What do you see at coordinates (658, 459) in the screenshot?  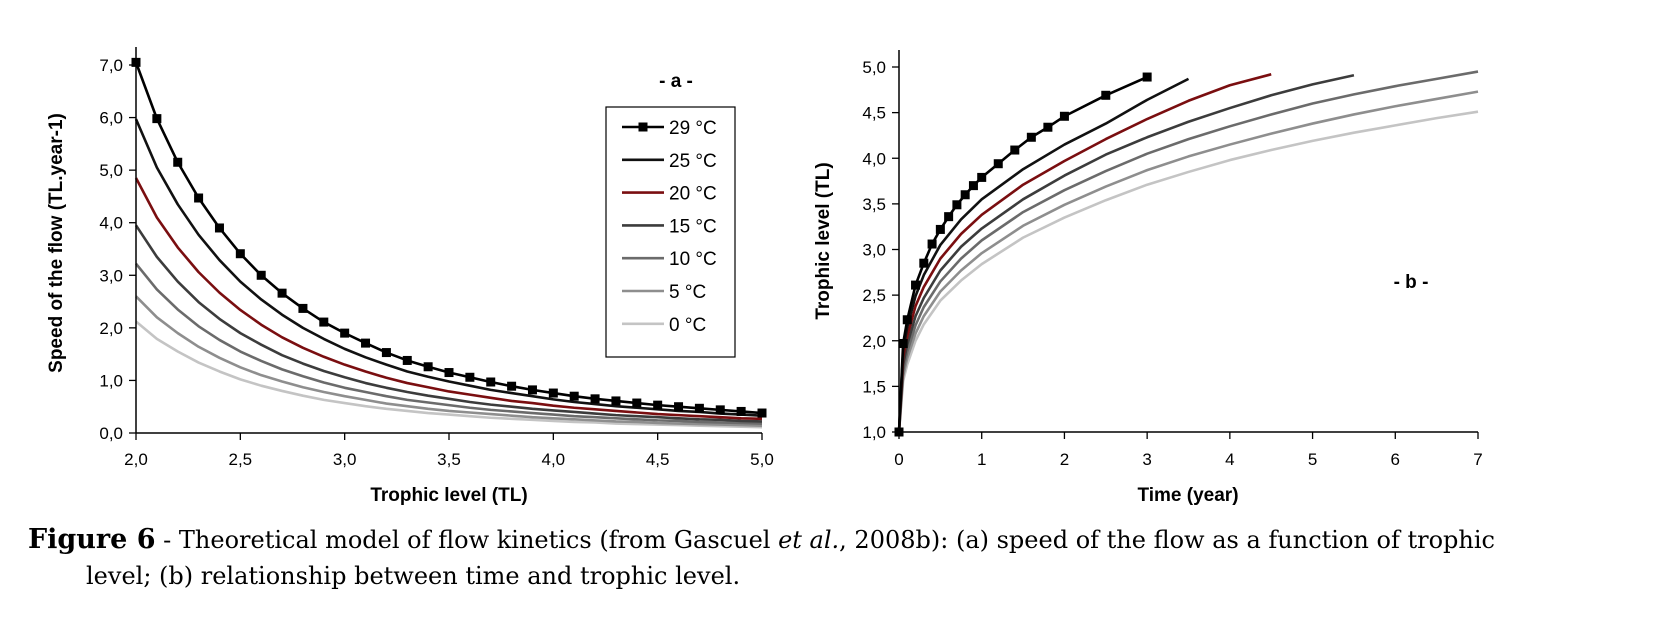 I see `panel-a-x-tick-label: 4,5` at bounding box center [658, 459].